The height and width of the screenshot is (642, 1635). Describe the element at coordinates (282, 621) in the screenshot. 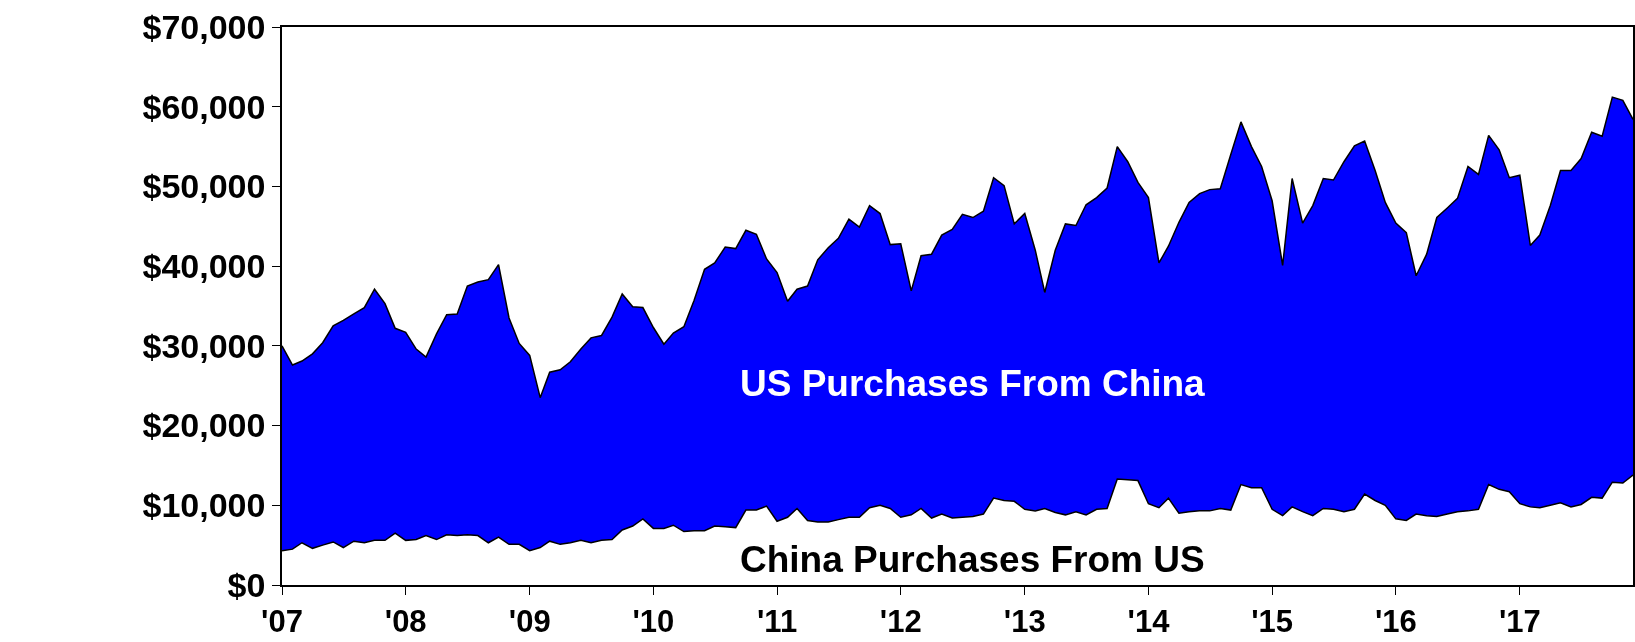

I see `x-tick-label: '07` at that location.